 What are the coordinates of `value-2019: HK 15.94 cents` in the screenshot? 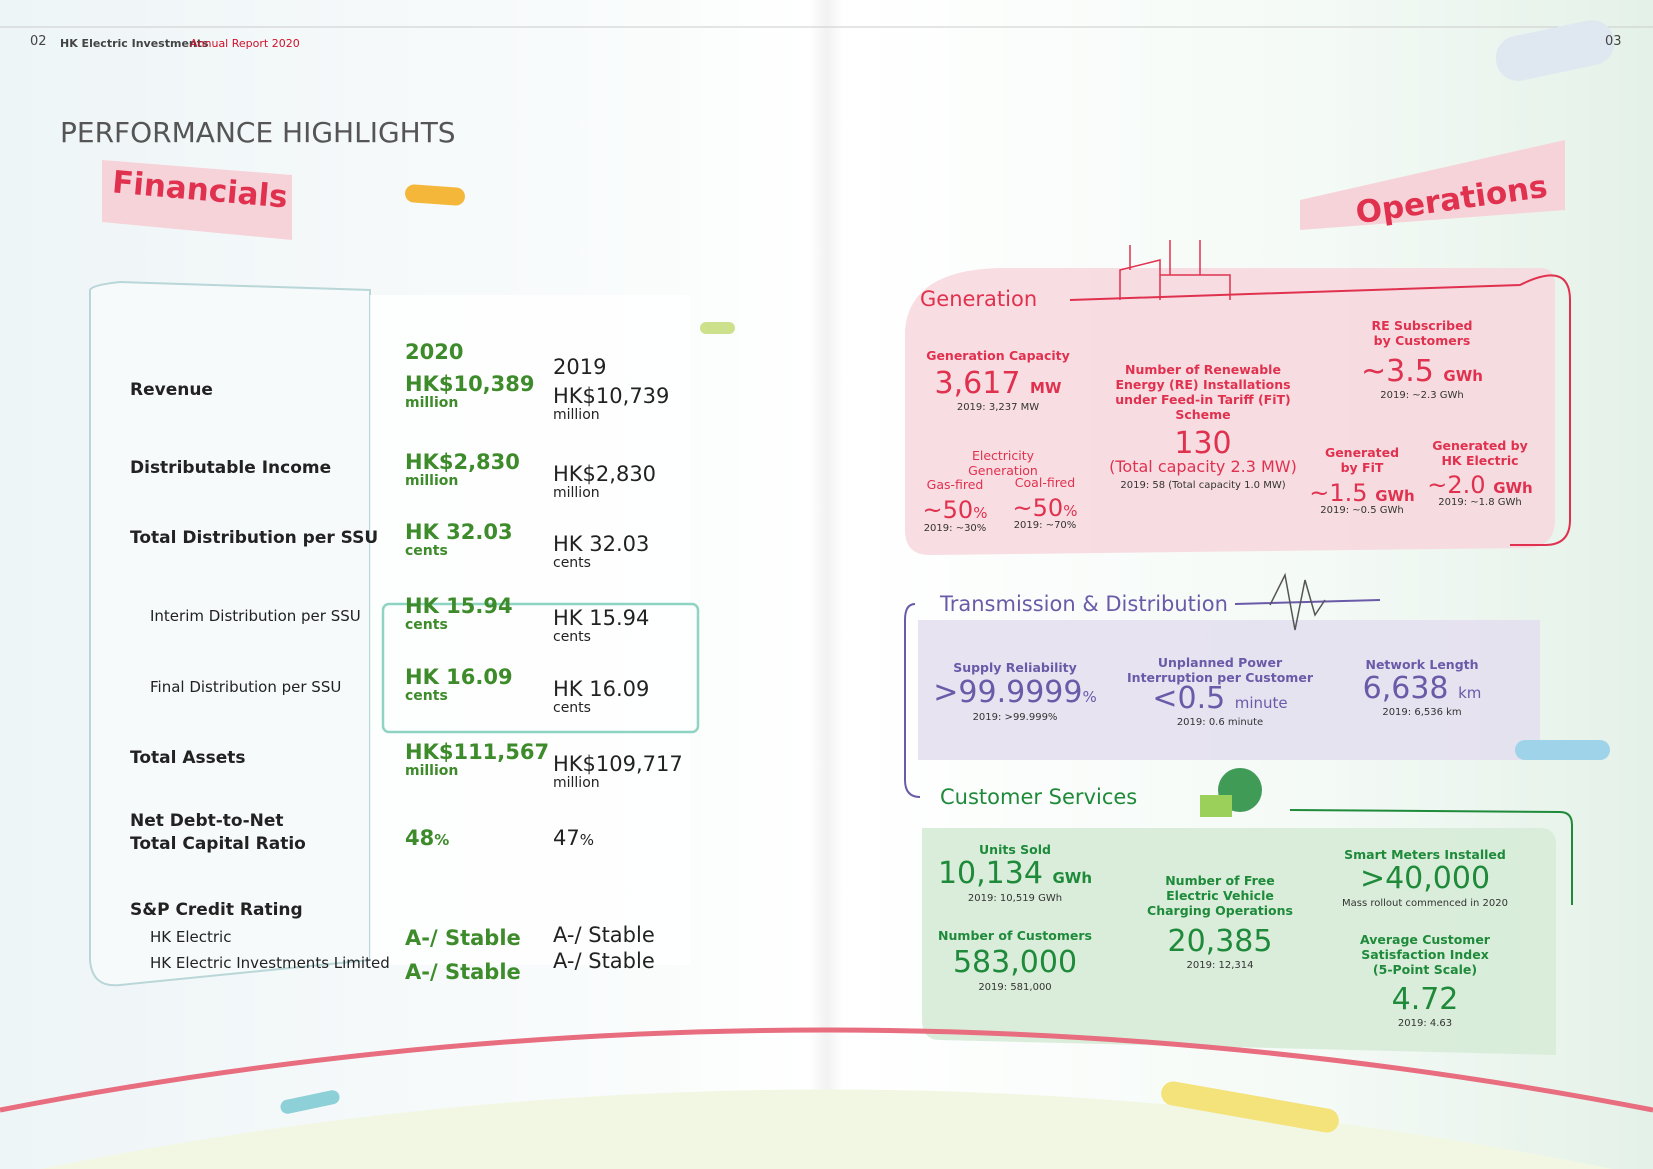 It's located at (601, 625).